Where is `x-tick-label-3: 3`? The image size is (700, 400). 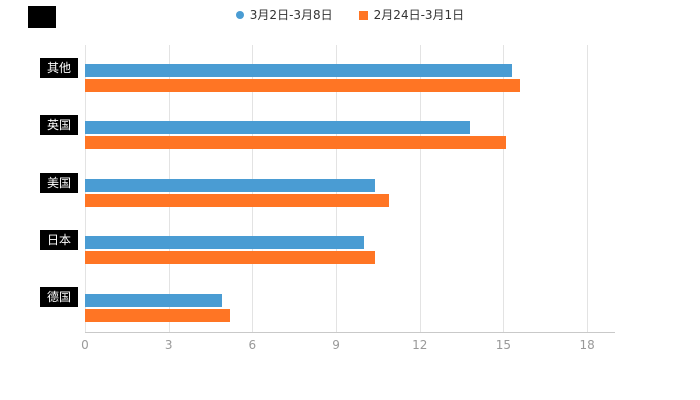 x-tick-label-3: 3 is located at coordinates (168, 345).